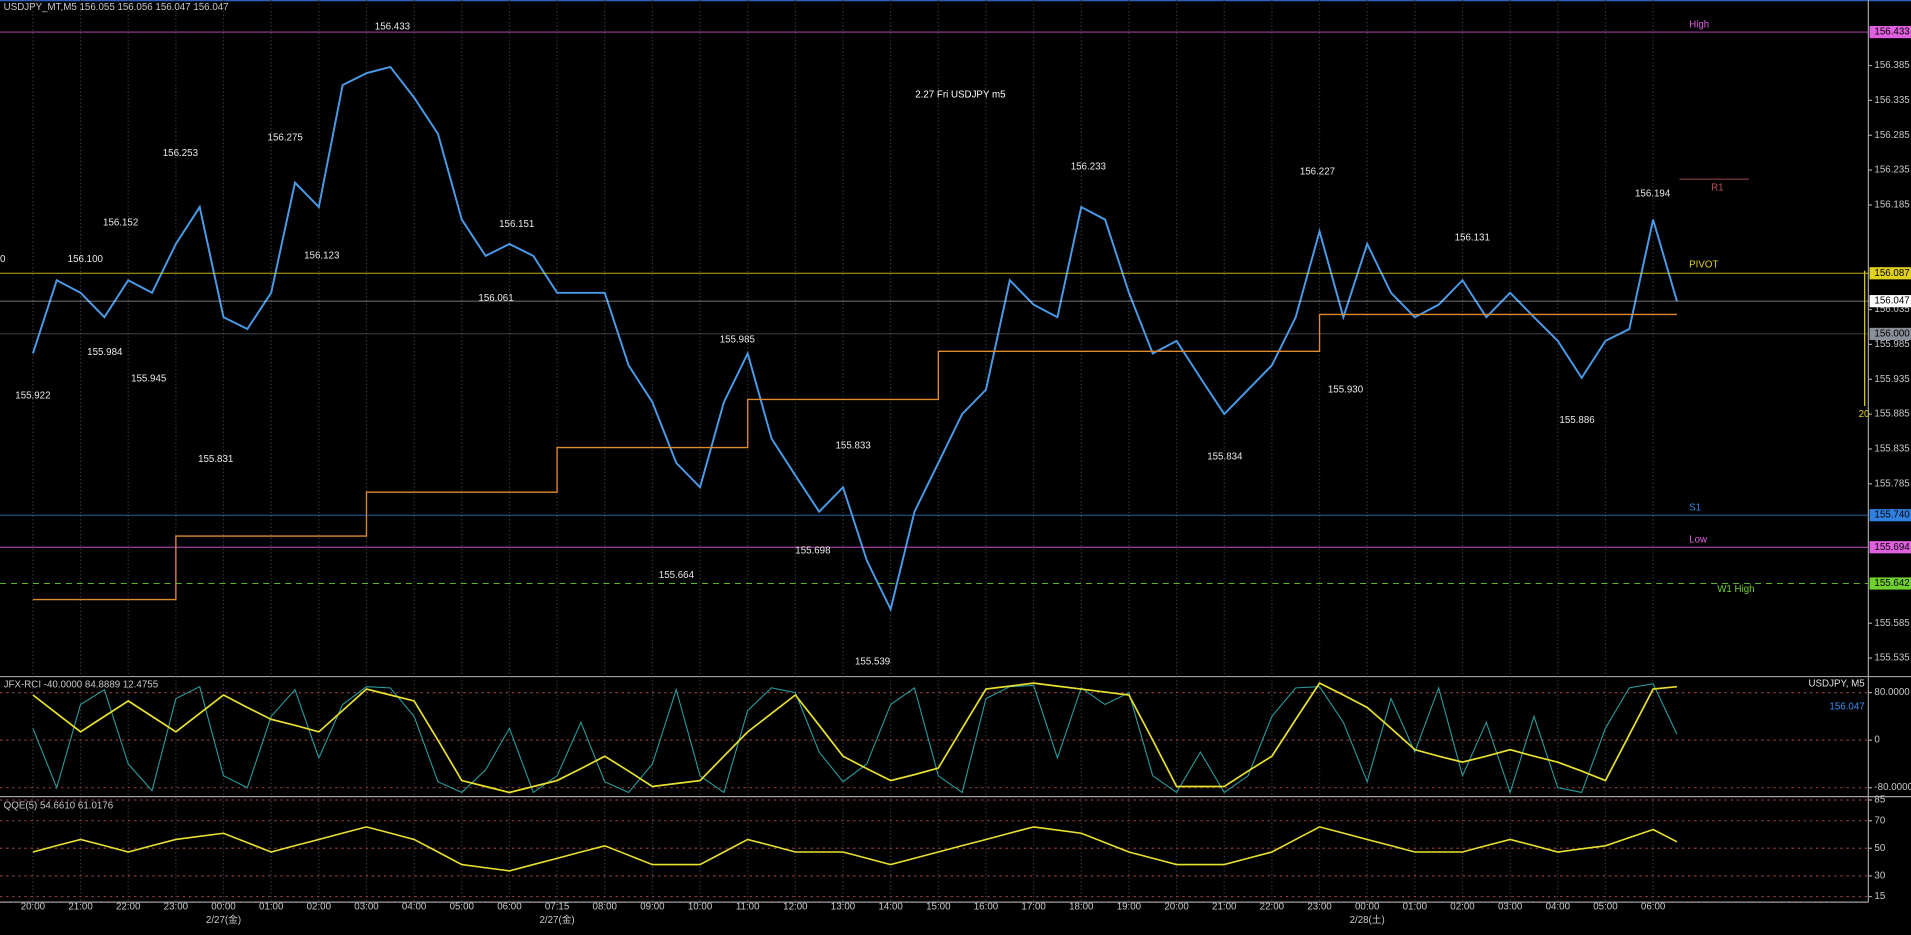 The width and height of the screenshot is (1911, 935). Describe the element at coordinates (1367, 919) in the screenshot. I see `date-label: 2/28(土)` at that location.